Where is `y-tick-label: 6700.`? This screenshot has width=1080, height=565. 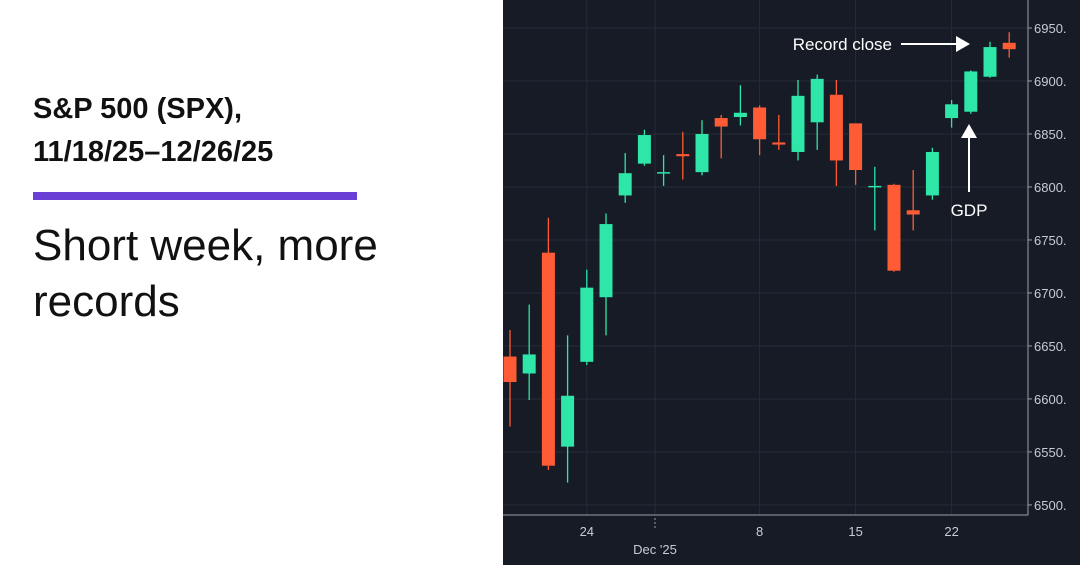 y-tick-label: 6700. is located at coordinates (1050, 293).